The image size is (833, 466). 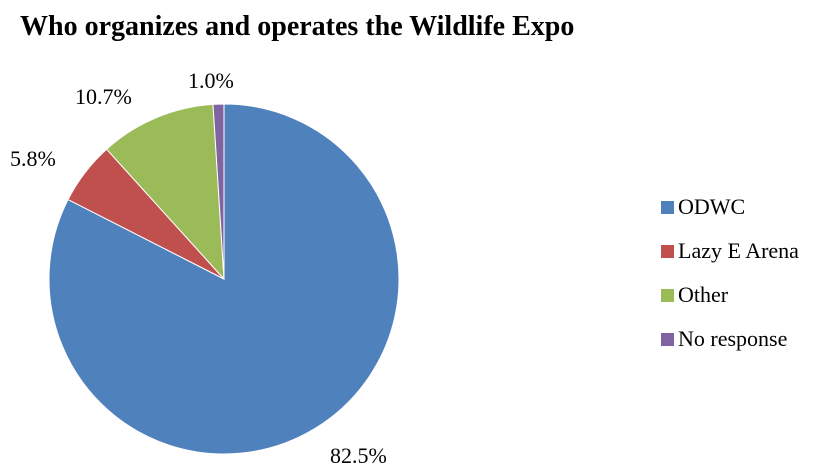 I want to click on legend-label: Lazy E Arena, so click(x=738, y=250).